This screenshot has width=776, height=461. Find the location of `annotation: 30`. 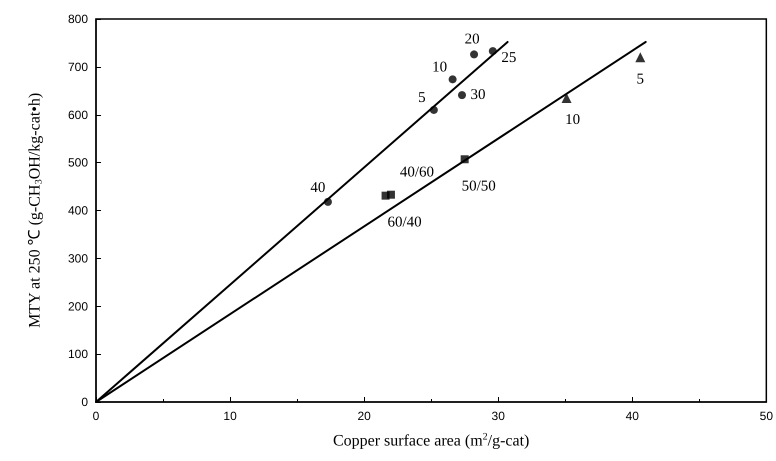

annotation: 30 is located at coordinates (478, 95).